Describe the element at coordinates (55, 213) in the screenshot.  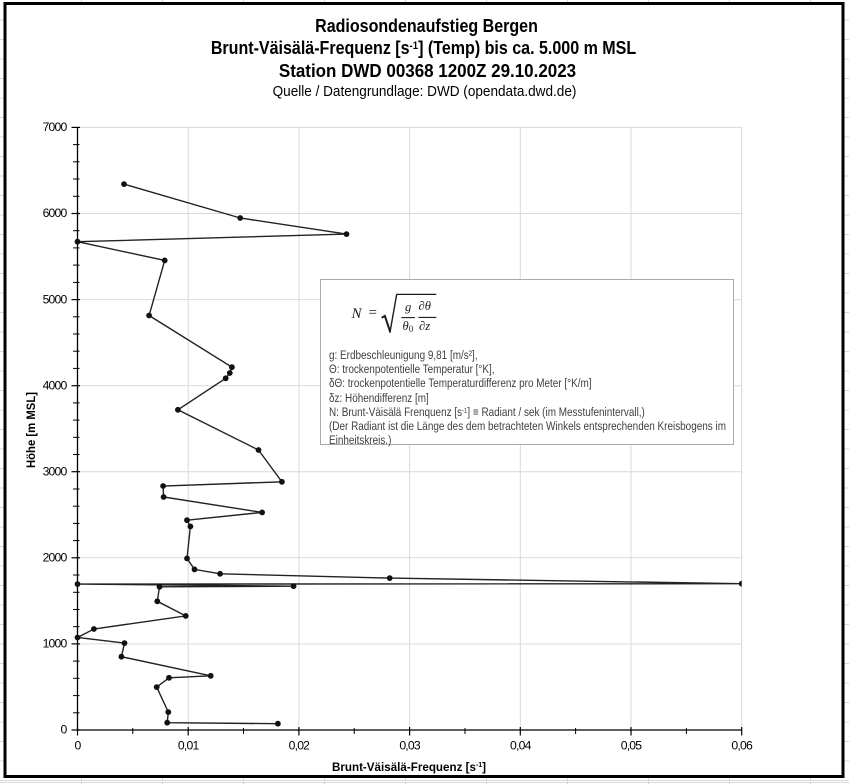
I see `svg-text: 6000` at that location.